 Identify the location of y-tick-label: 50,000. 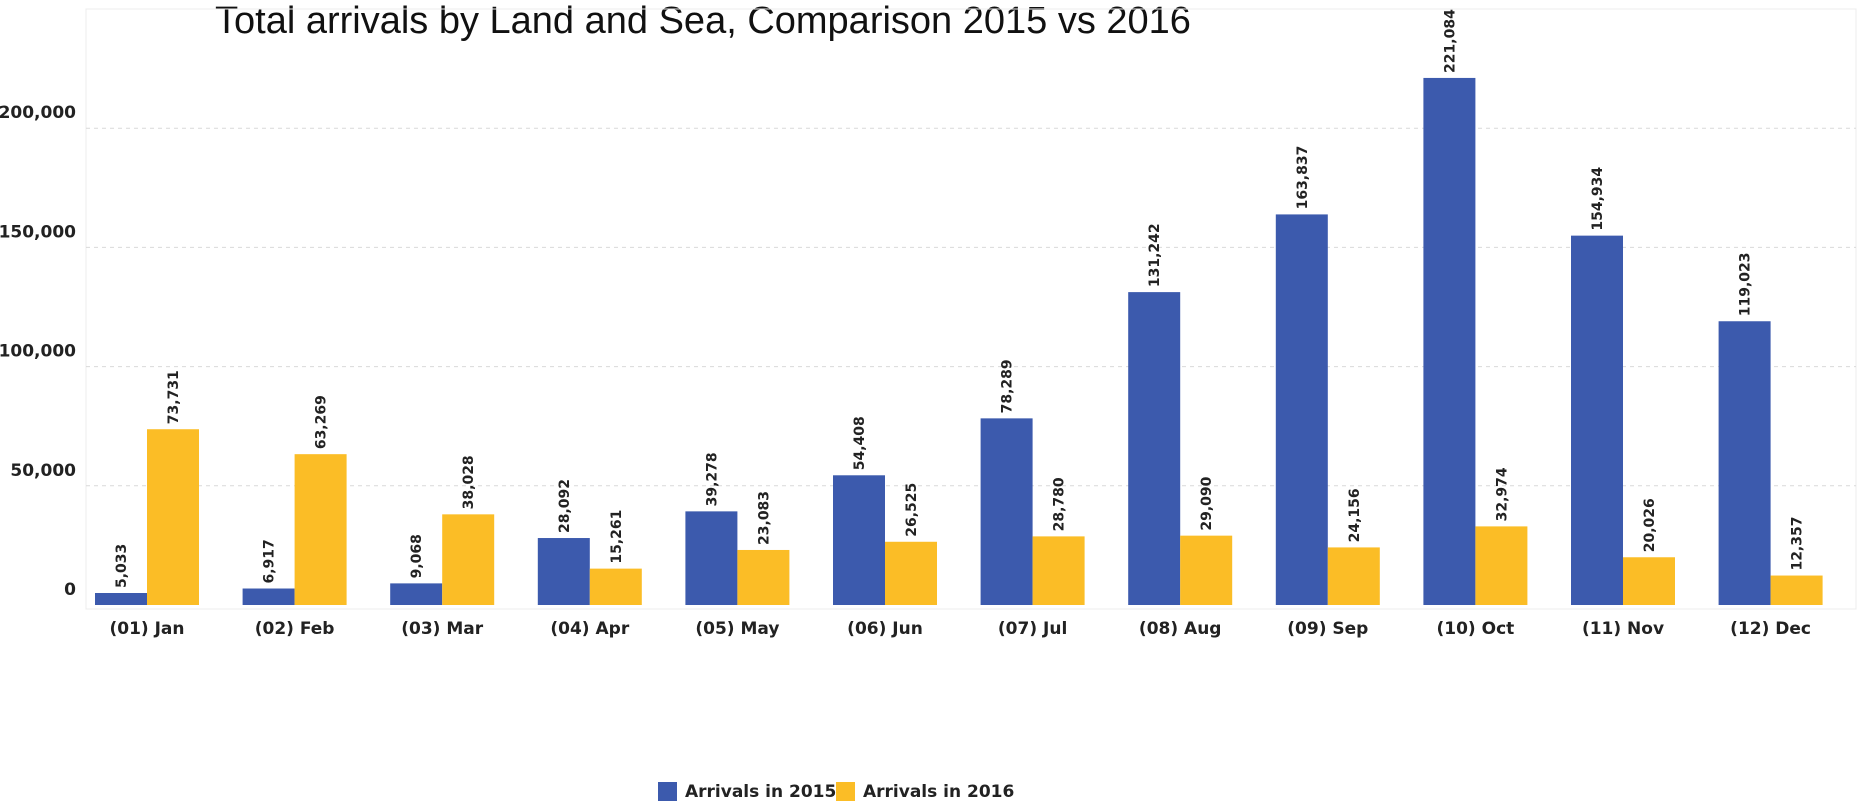
(43, 471).